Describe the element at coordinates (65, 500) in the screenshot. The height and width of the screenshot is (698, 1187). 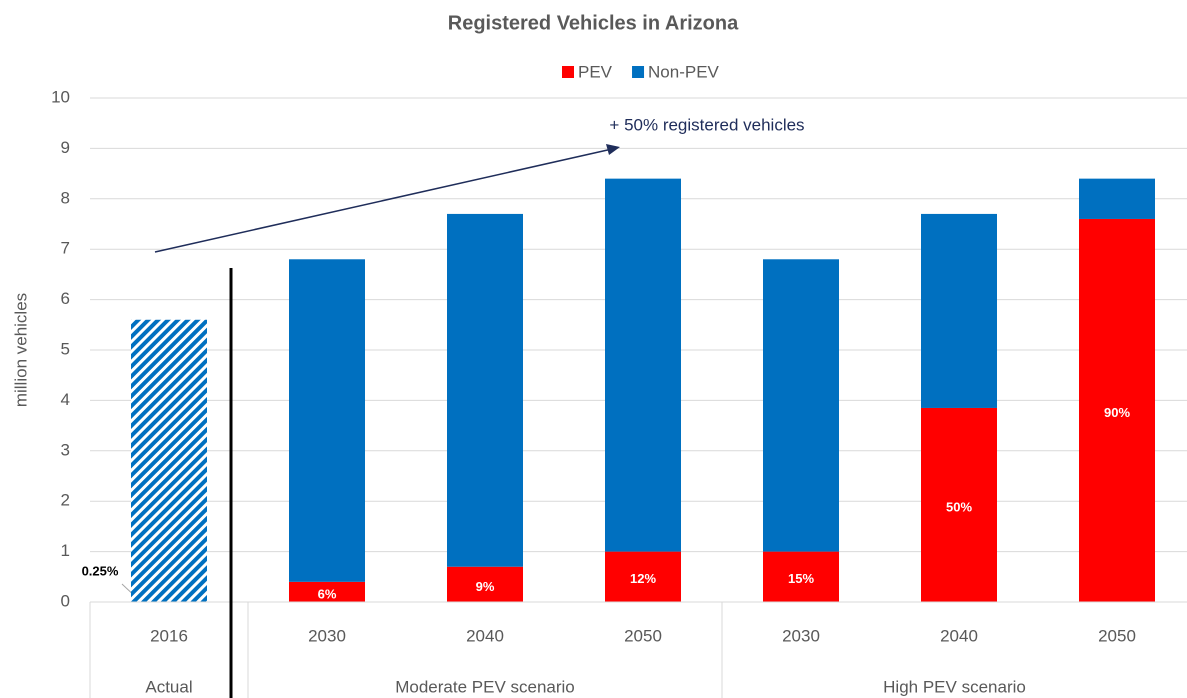
I see `y-tick-label: 2` at that location.